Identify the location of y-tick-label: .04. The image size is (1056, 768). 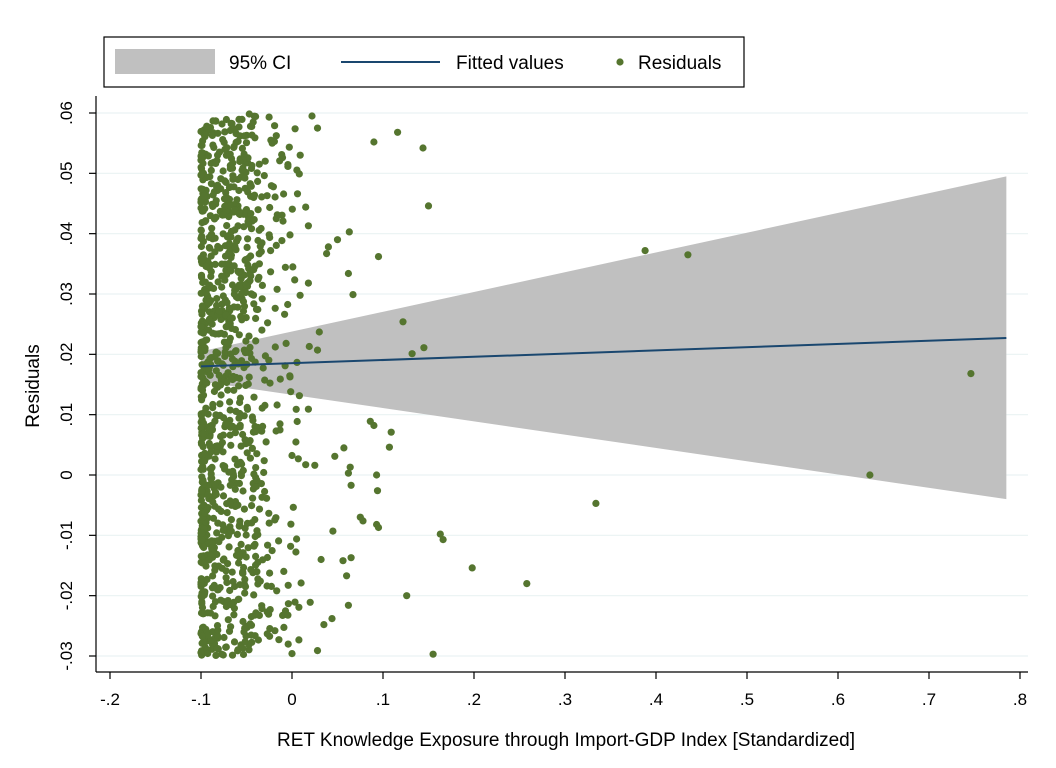
(66, 234).